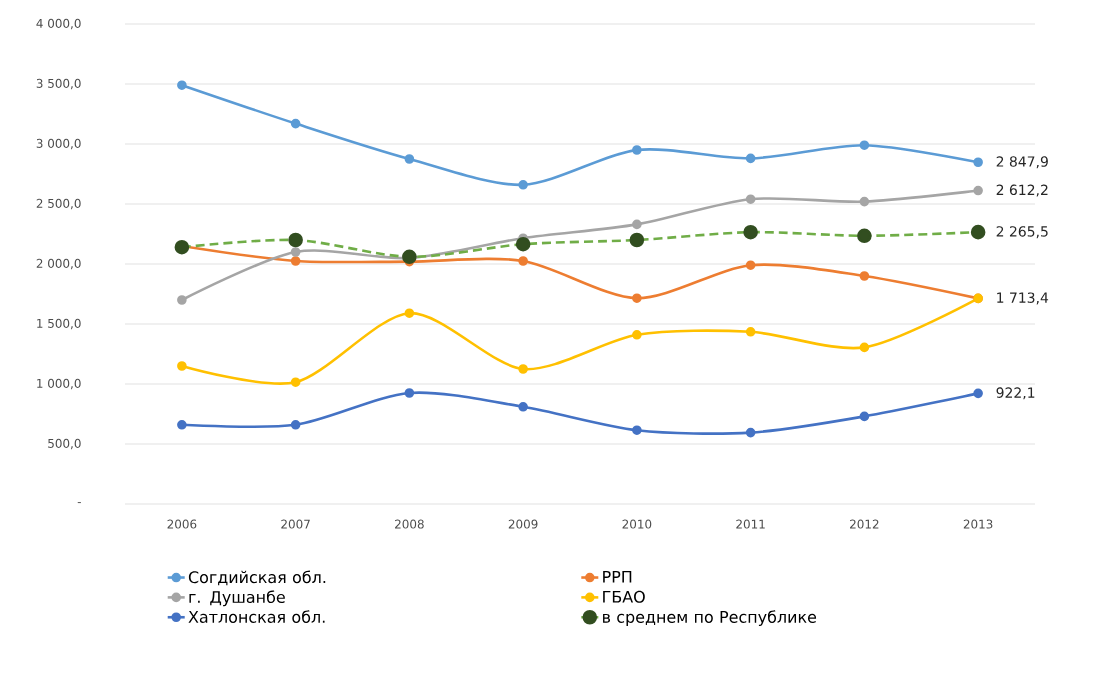  What do you see at coordinates (58, 204) in the screenshot?
I see `y-tick-label: 2 500,0` at bounding box center [58, 204].